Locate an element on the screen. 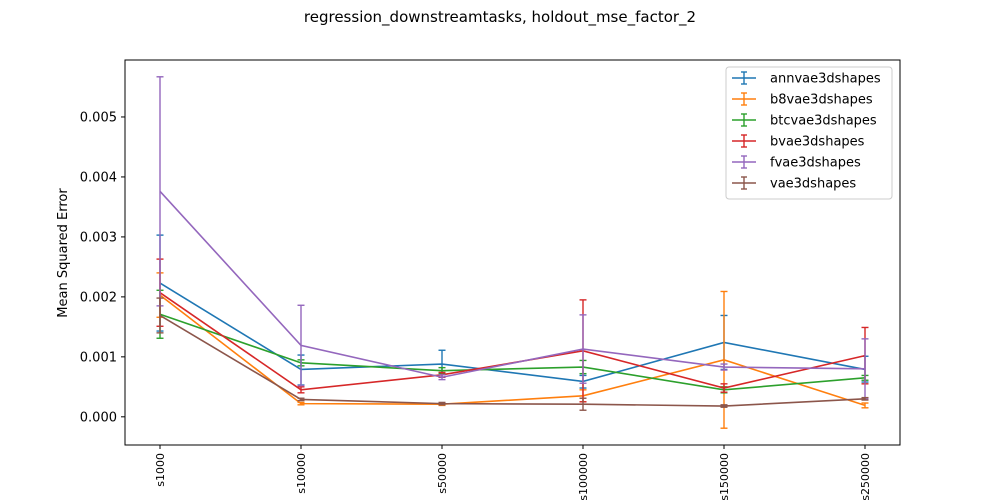 This screenshot has width=1000, height=500. x-tick-label: s1000 is located at coordinates (160, 470).